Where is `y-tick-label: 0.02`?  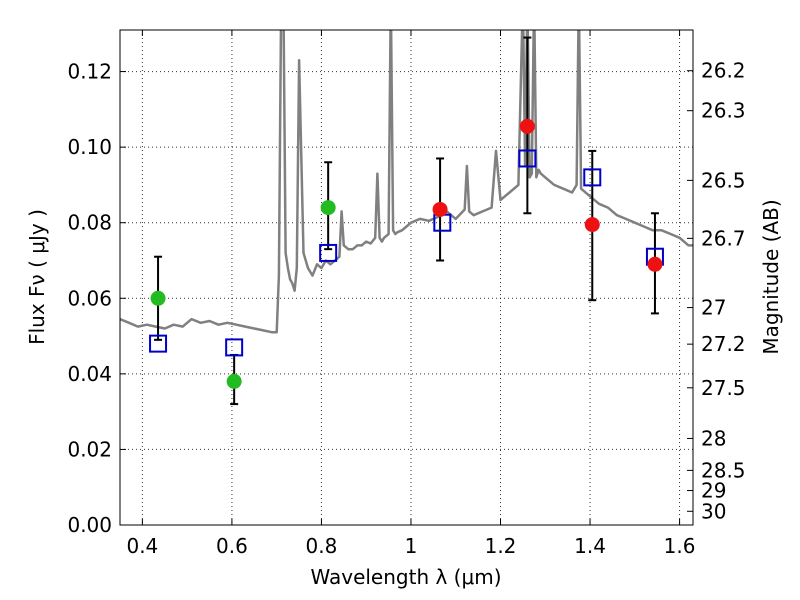
y-tick-label: 0.02 is located at coordinates (89, 449).